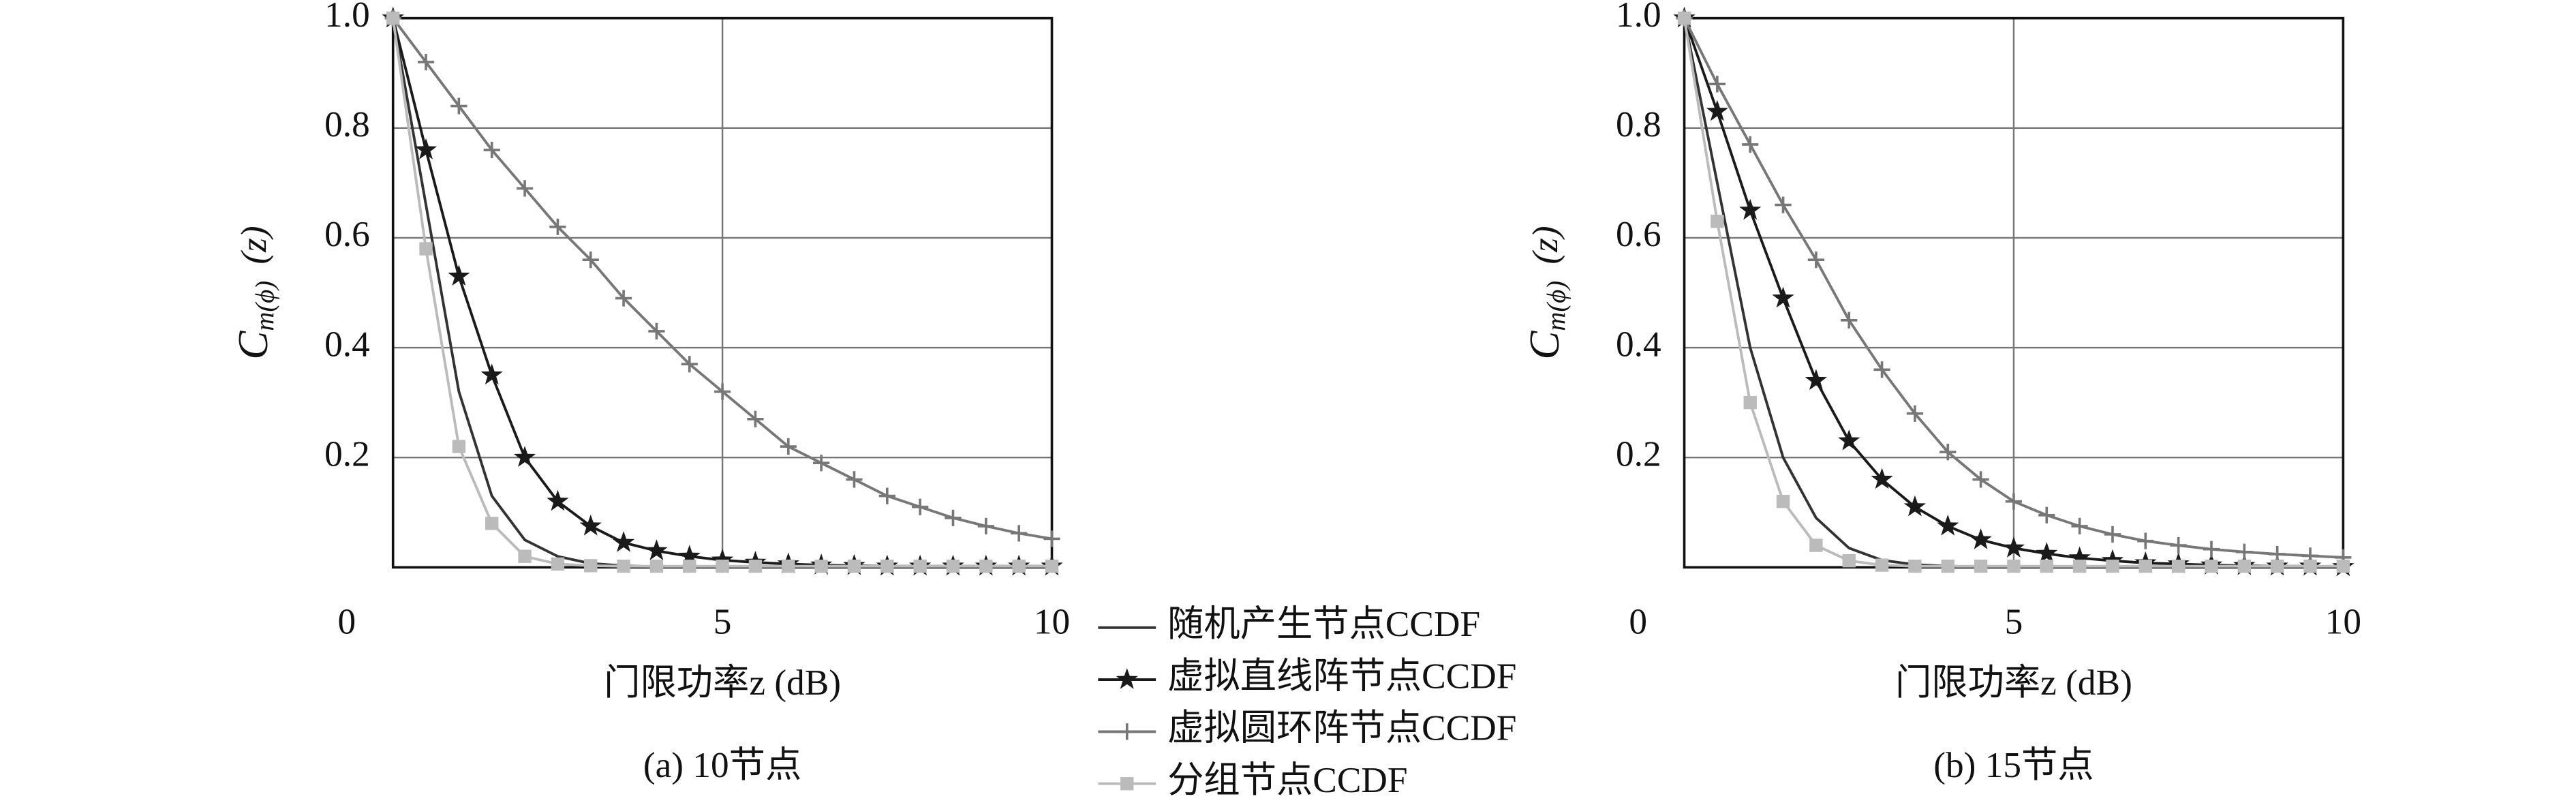  I want to click on caption: (b) 15节点, so click(2013, 765).